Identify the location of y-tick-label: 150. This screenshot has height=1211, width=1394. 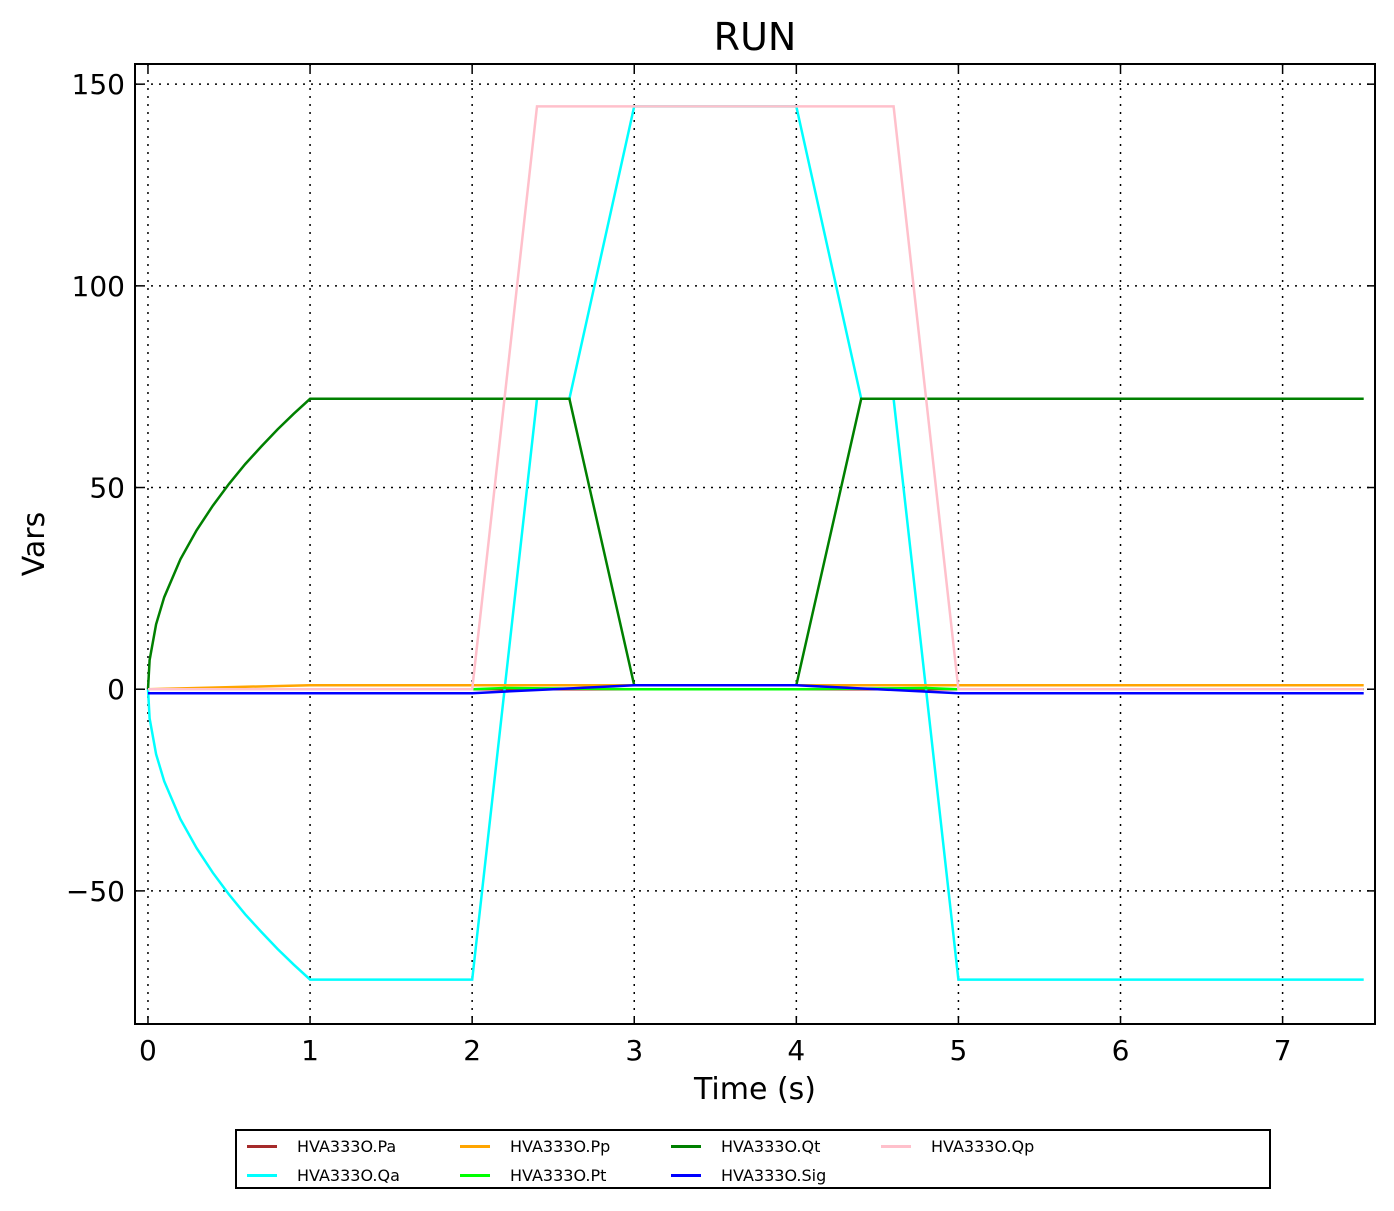
(98, 84).